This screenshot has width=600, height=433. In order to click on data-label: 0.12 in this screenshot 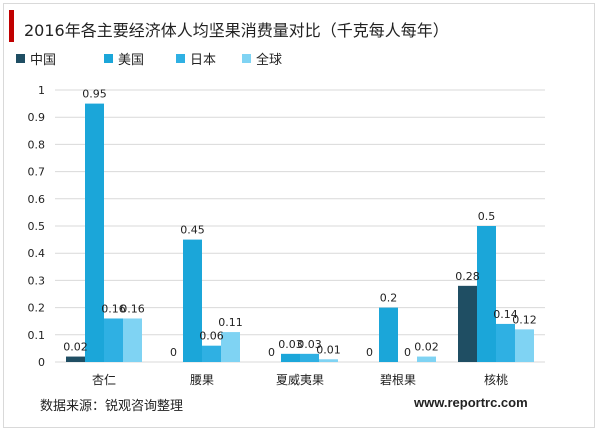, I will do `click(524, 319)`.